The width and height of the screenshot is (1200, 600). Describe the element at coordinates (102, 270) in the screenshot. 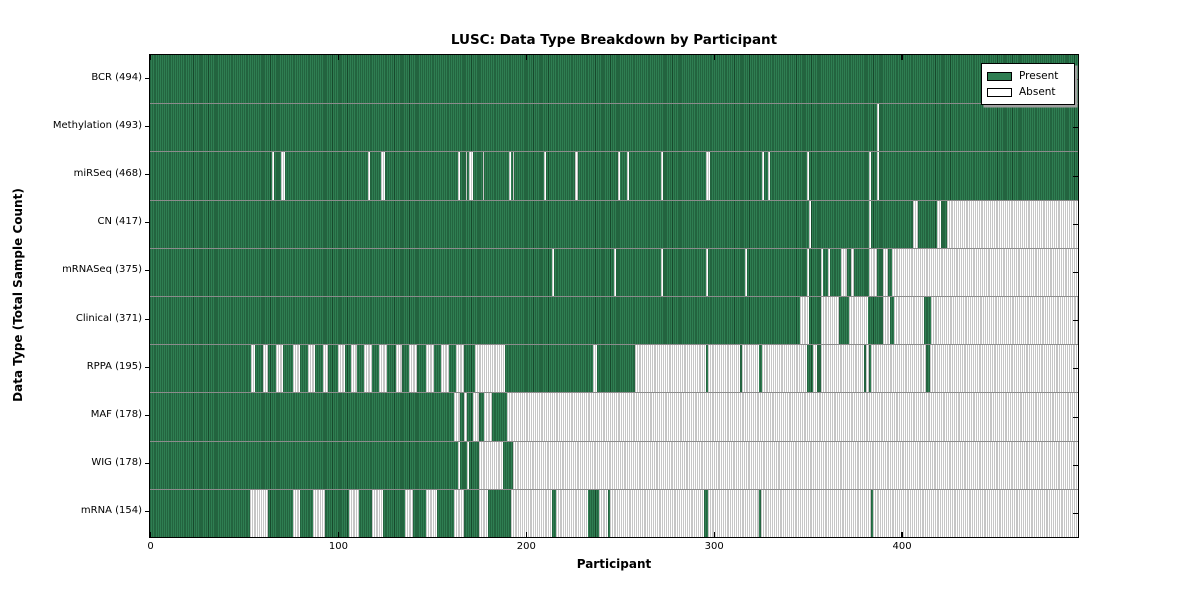

I see `y-tick-label: mRNASeq (375)` at that location.